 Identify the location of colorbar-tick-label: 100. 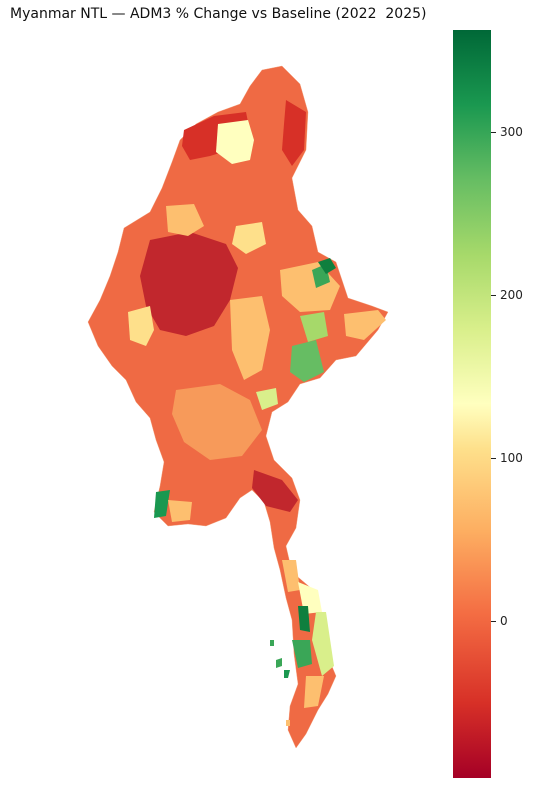
(511, 458).